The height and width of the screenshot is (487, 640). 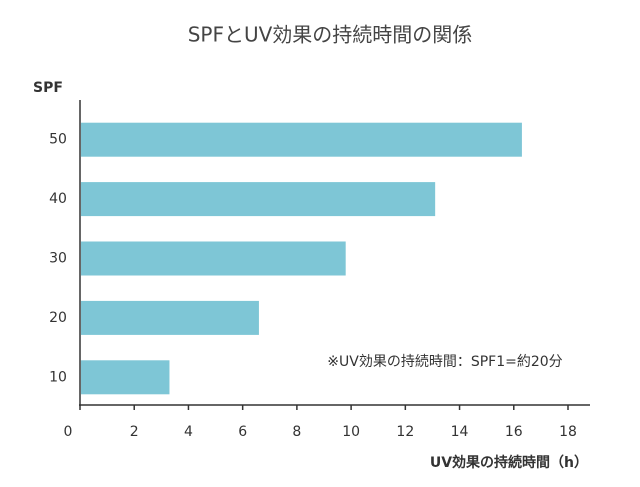 What do you see at coordinates (58, 377) in the screenshot?
I see `y-tick-label: 10` at bounding box center [58, 377].